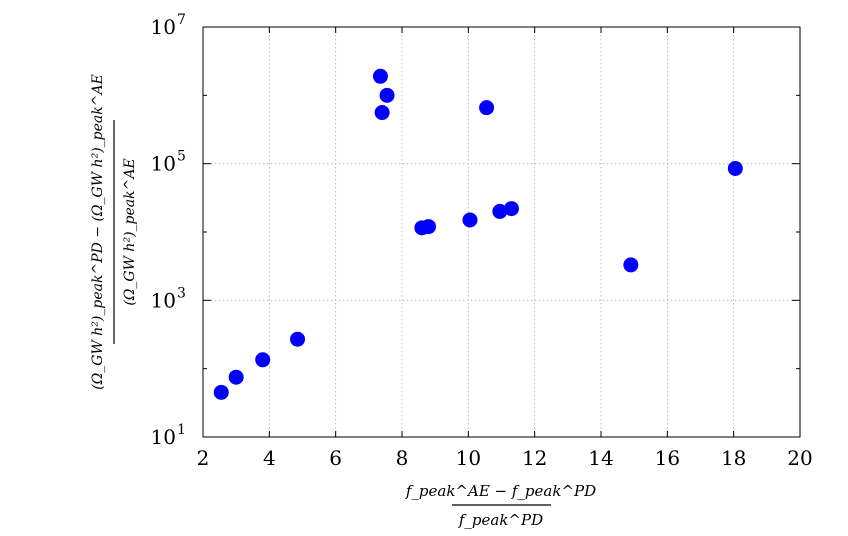  What do you see at coordinates (667, 458) in the screenshot?
I see `x-tick-label: 16` at bounding box center [667, 458].